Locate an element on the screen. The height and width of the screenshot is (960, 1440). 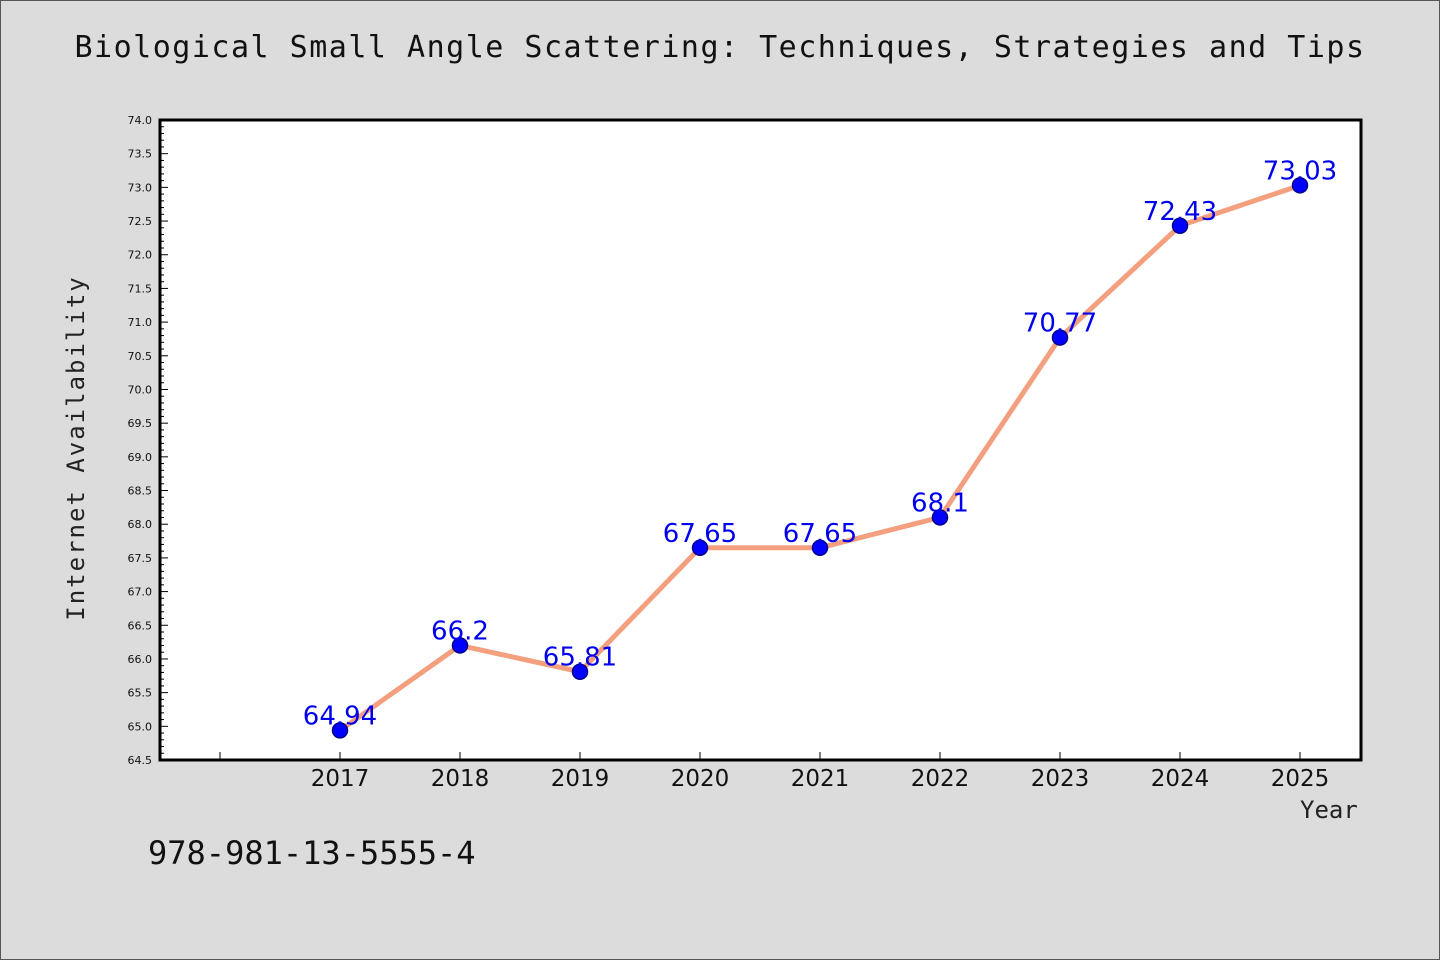
data-label: 68.1 is located at coordinates (940, 503).